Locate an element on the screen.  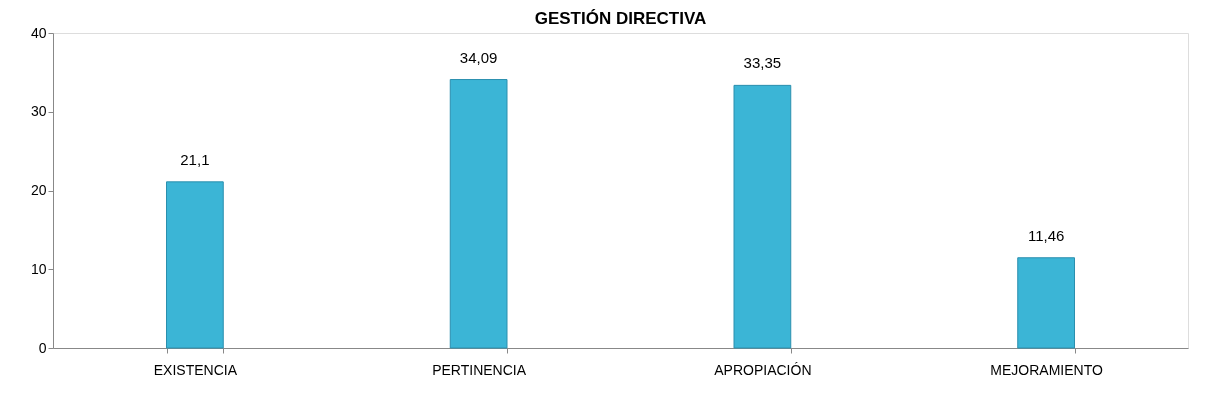
x-tick-label: PERTINENCIA is located at coordinates (479, 369).